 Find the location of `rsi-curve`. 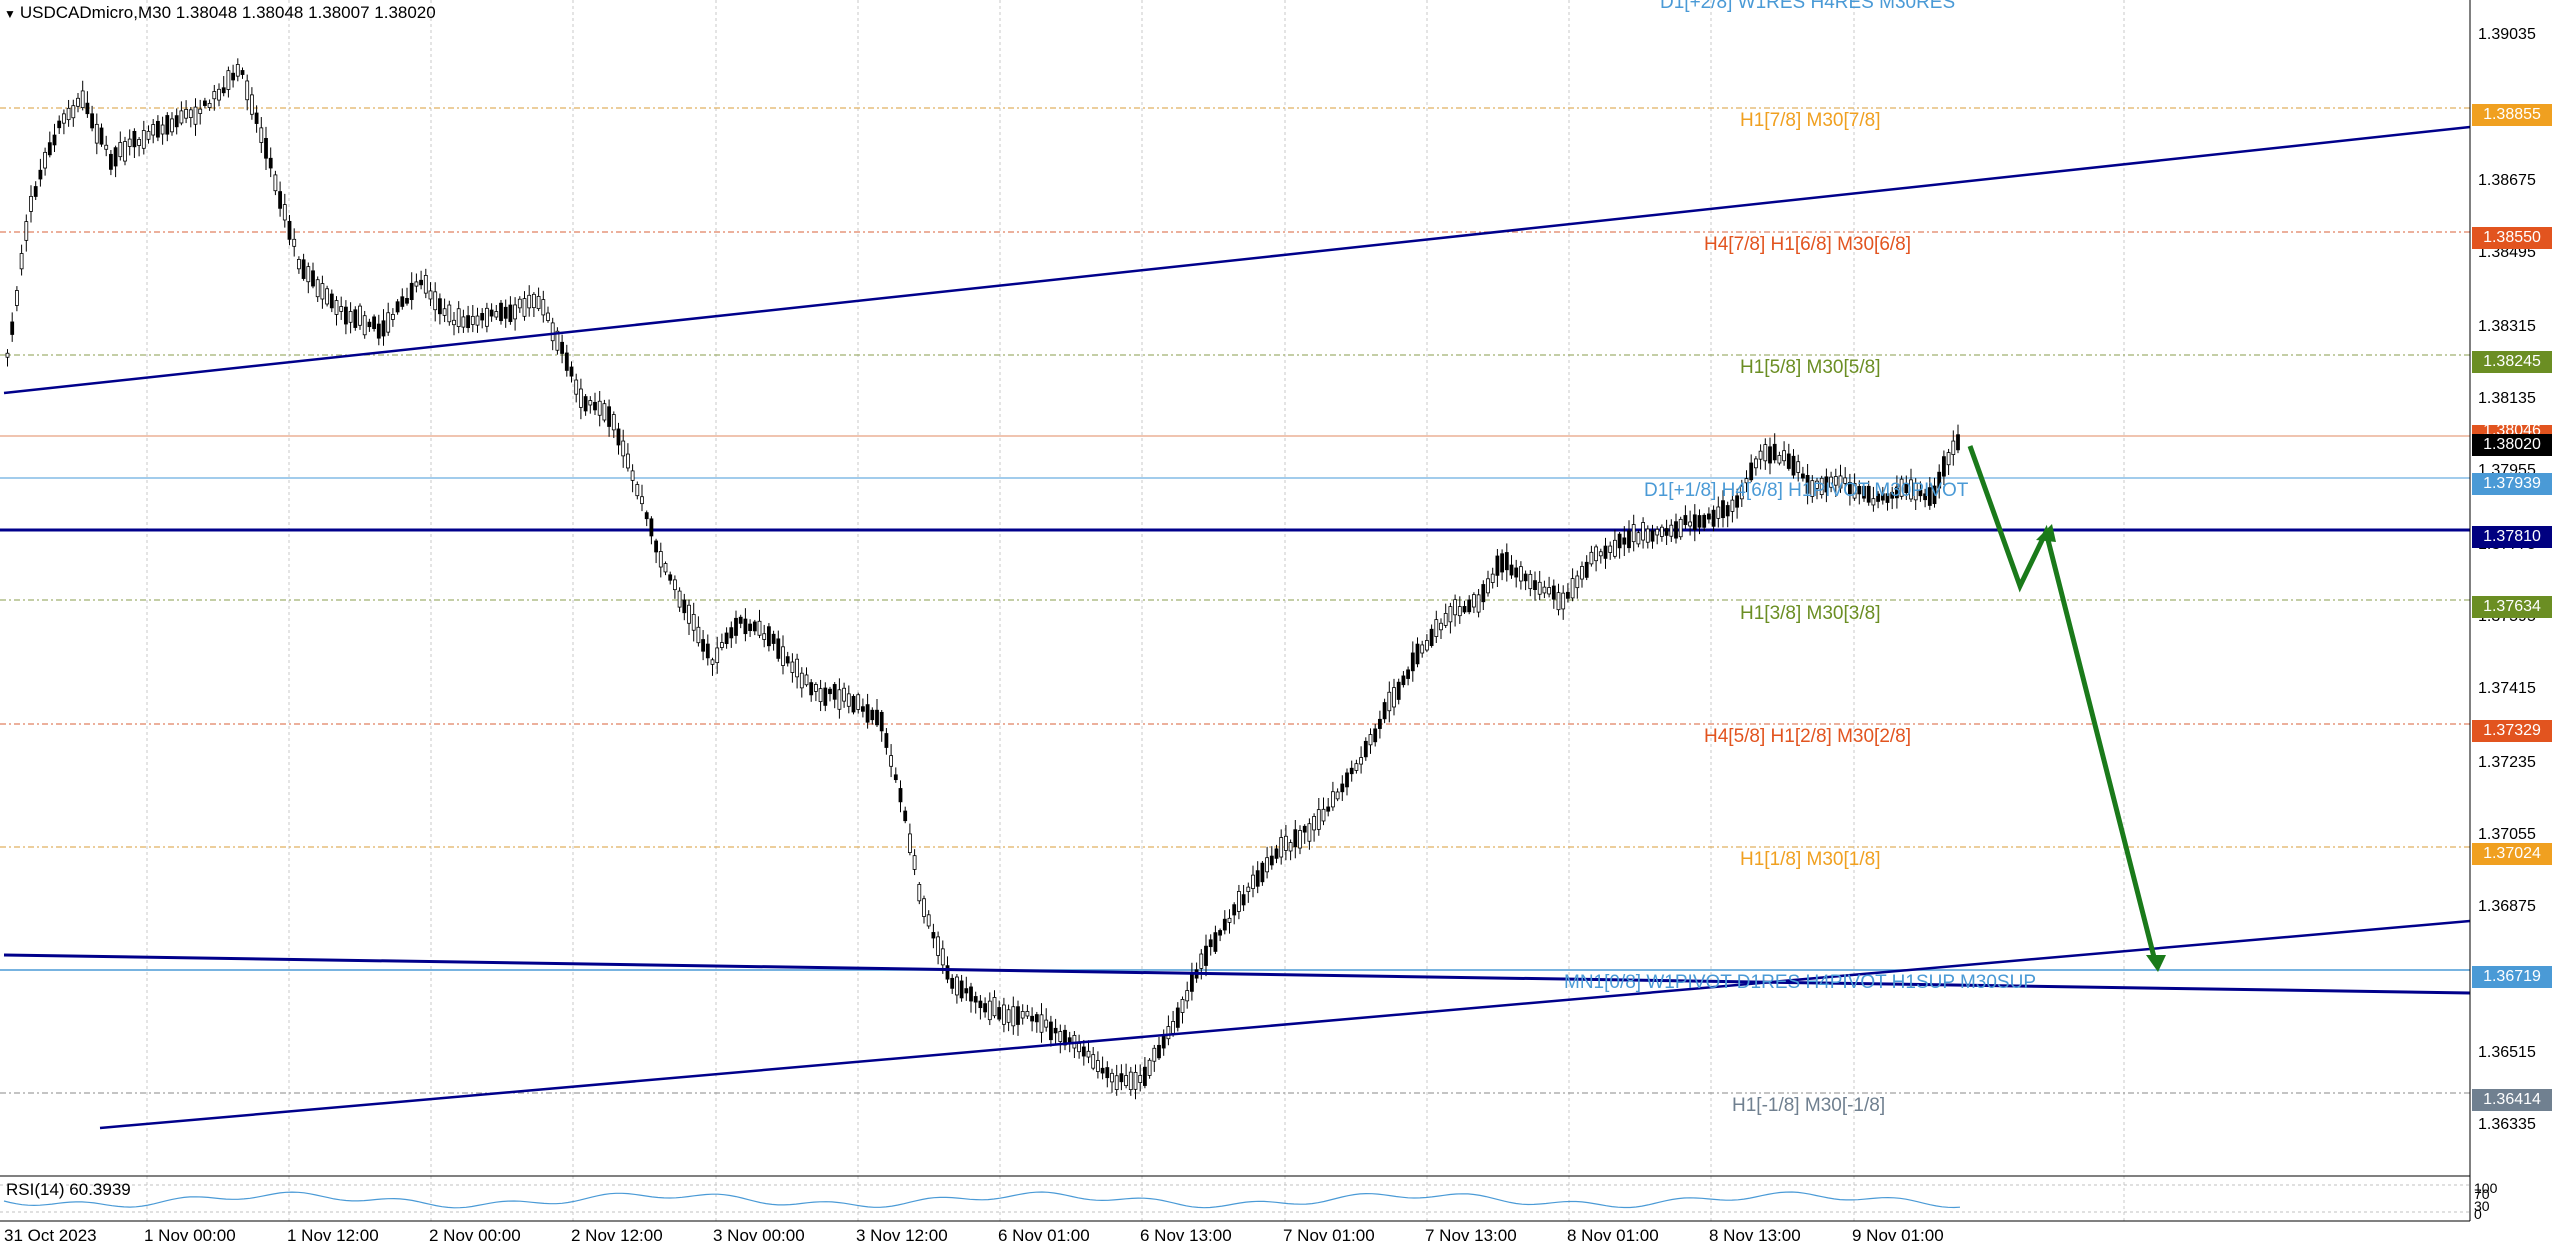

rsi-curve is located at coordinates (982, 1200).